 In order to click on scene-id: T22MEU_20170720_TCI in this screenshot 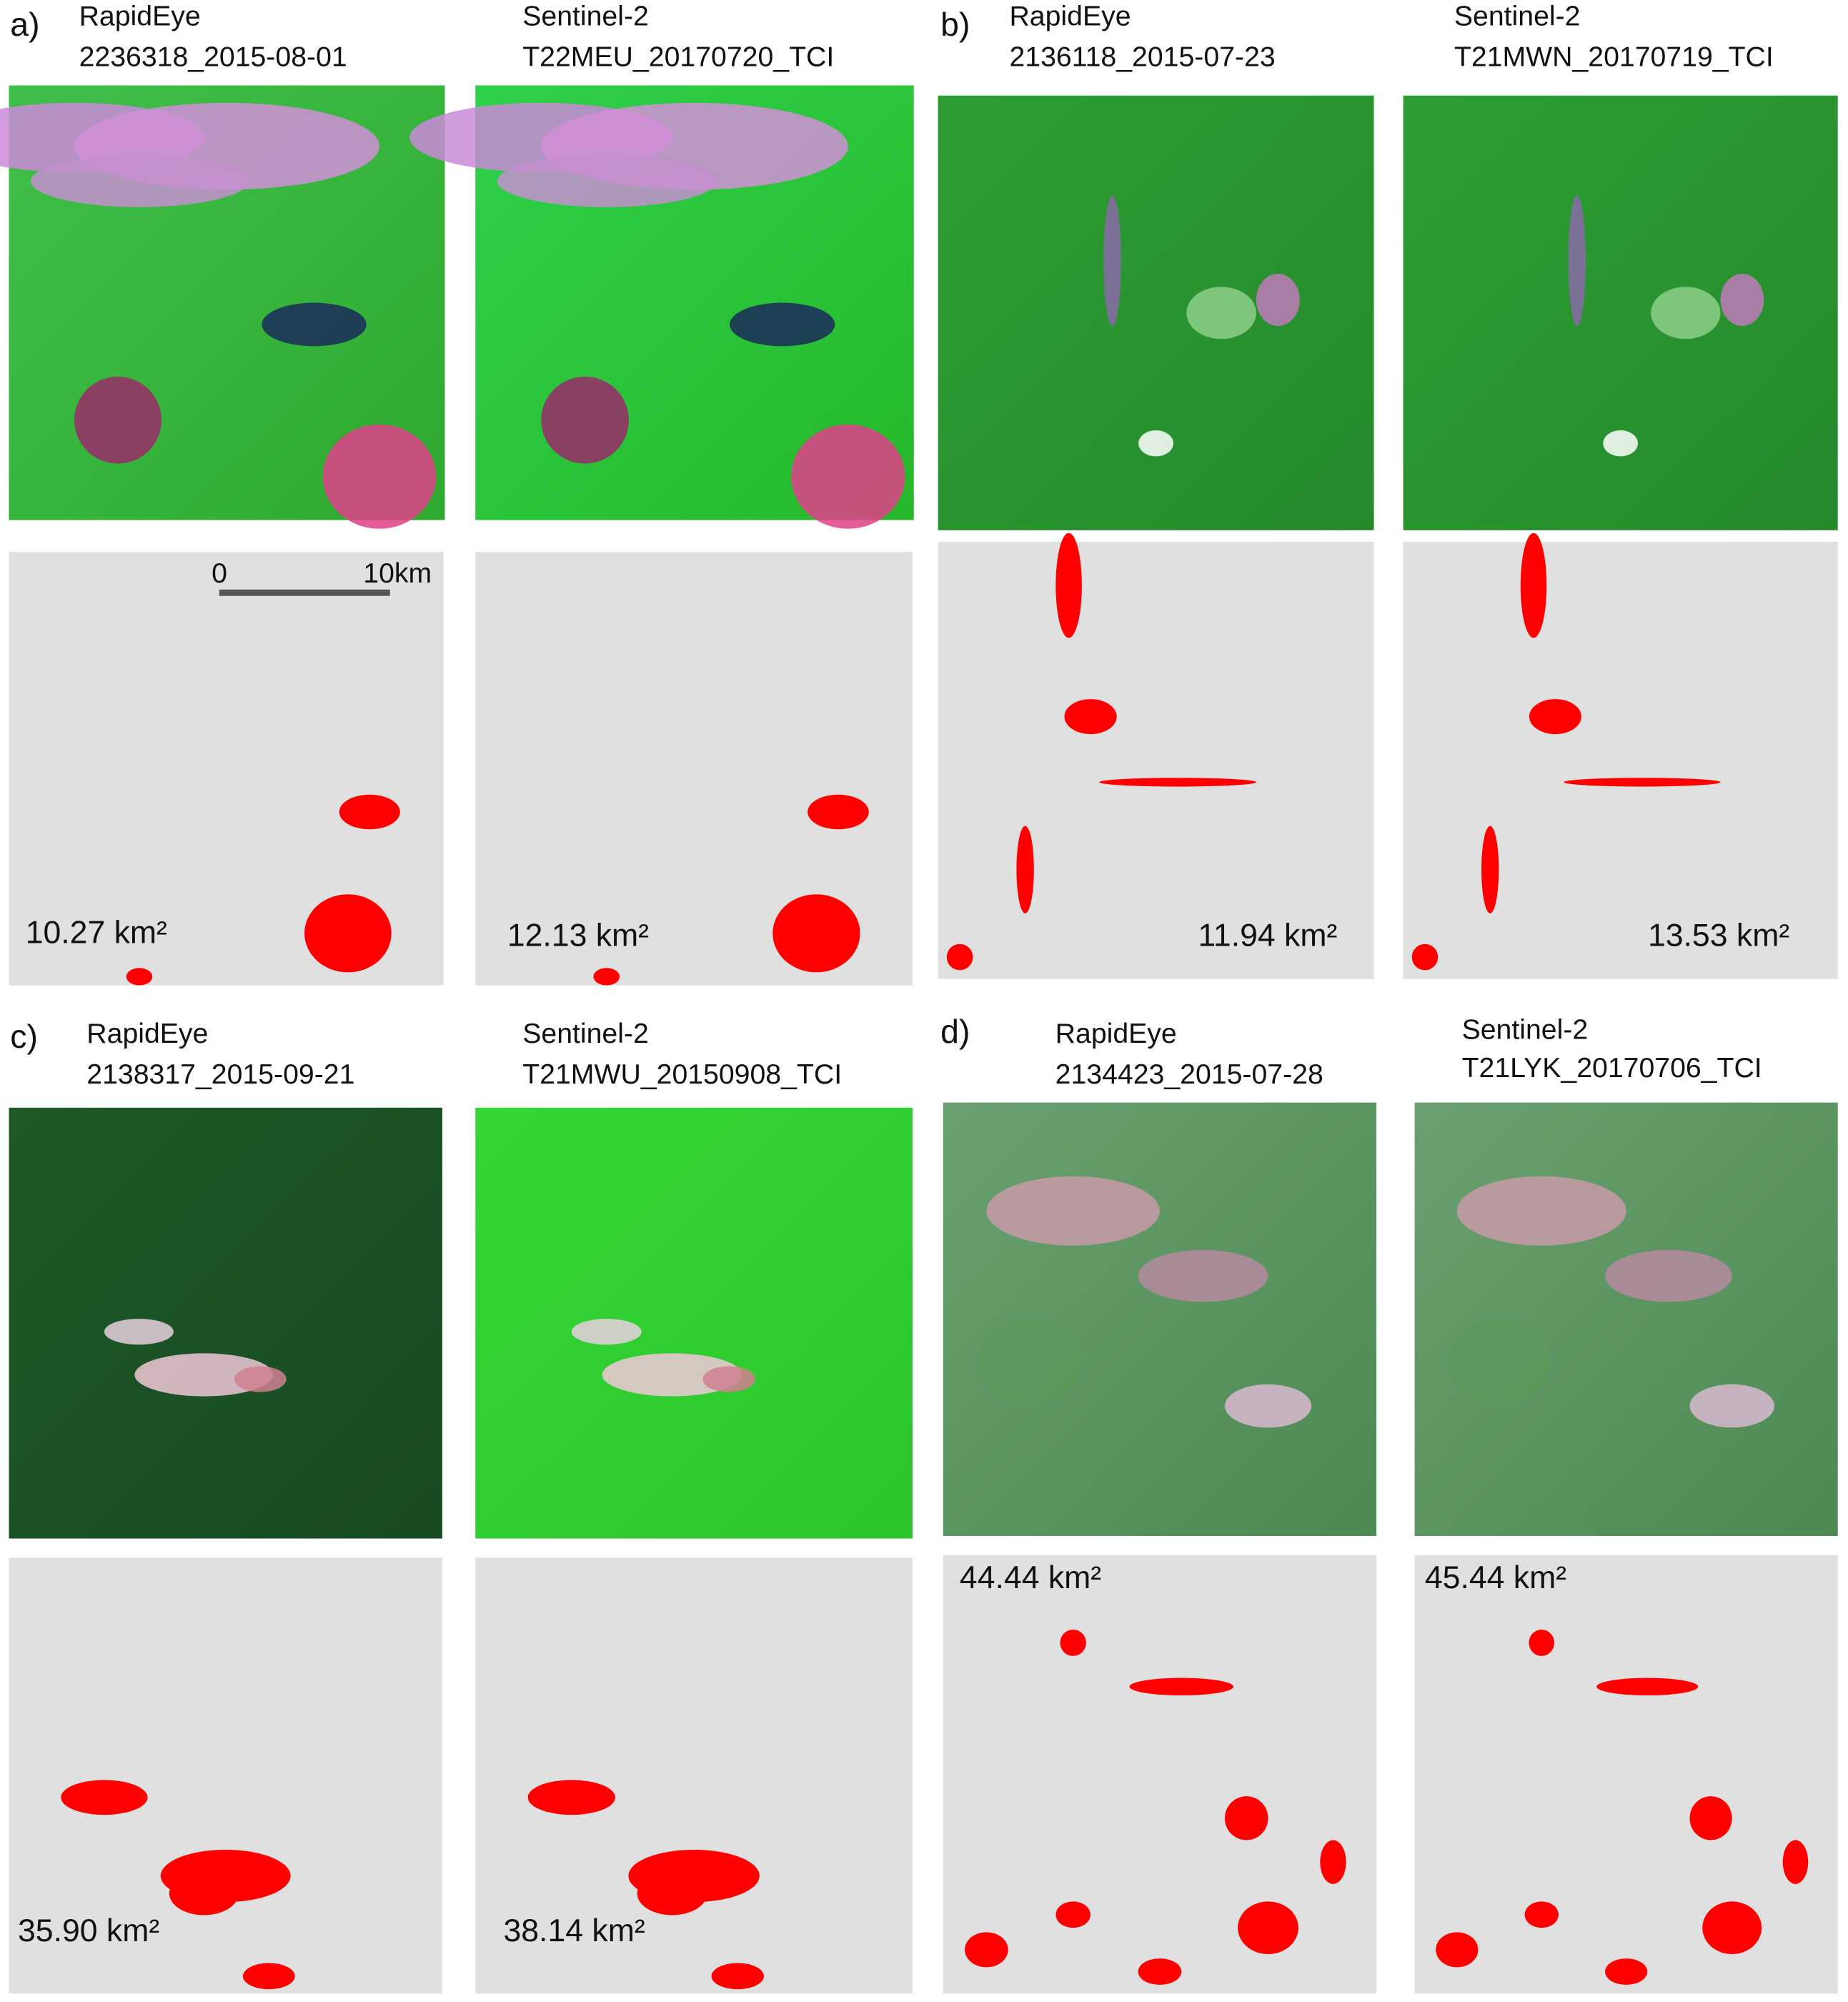, I will do `click(678, 57)`.